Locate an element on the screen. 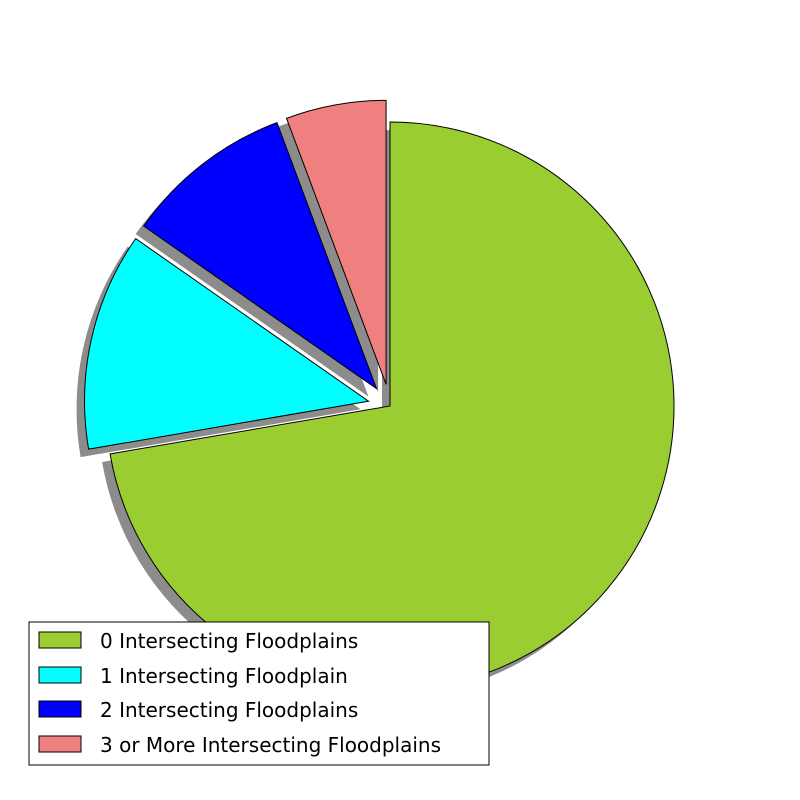  legend-frame is located at coordinates (259, 693).